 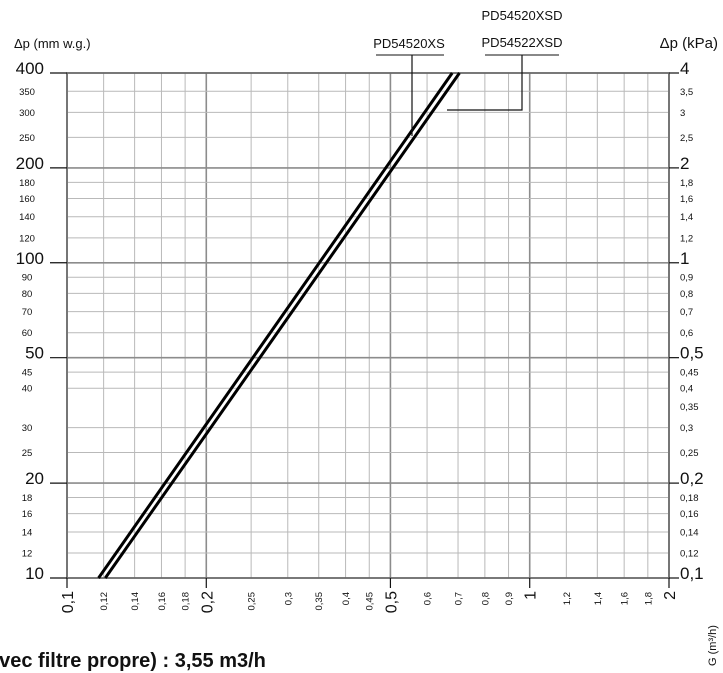 I want to click on y-right-minor-tick-label: 0,9, so click(x=686, y=278).